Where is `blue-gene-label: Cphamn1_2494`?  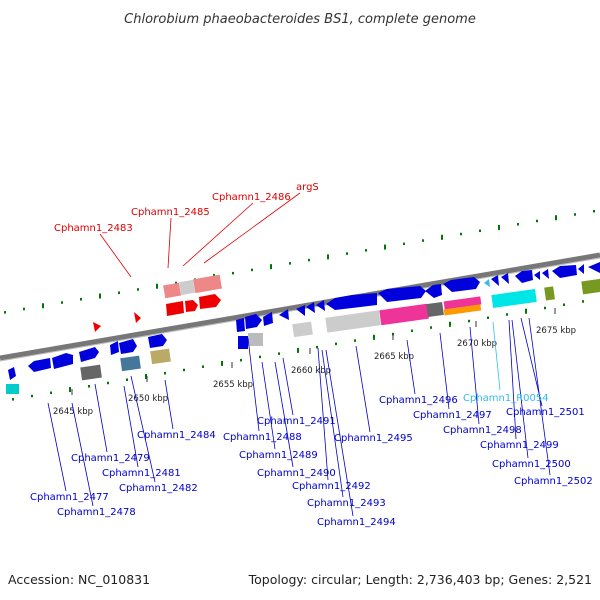
blue-gene-label: Cphamn1_2494 is located at coordinates (356, 522).